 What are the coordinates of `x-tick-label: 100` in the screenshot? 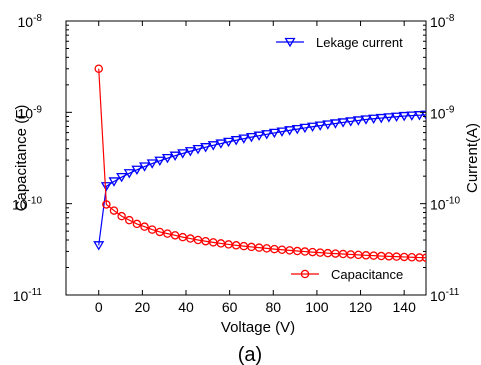 It's located at (317, 307).